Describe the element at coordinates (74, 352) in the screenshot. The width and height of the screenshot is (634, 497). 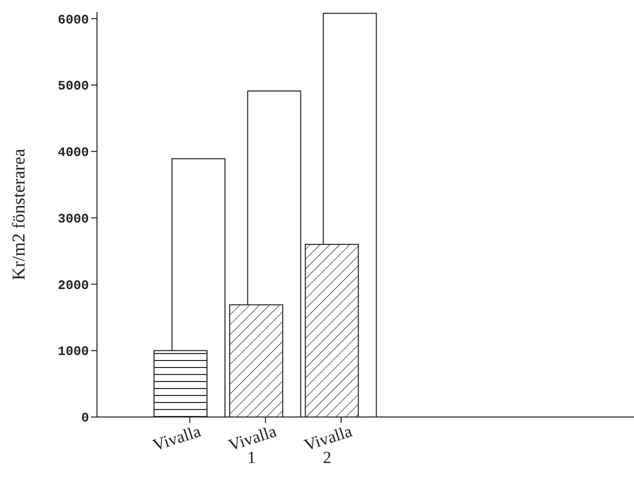
I see `y-tick-label: 1000` at that location.